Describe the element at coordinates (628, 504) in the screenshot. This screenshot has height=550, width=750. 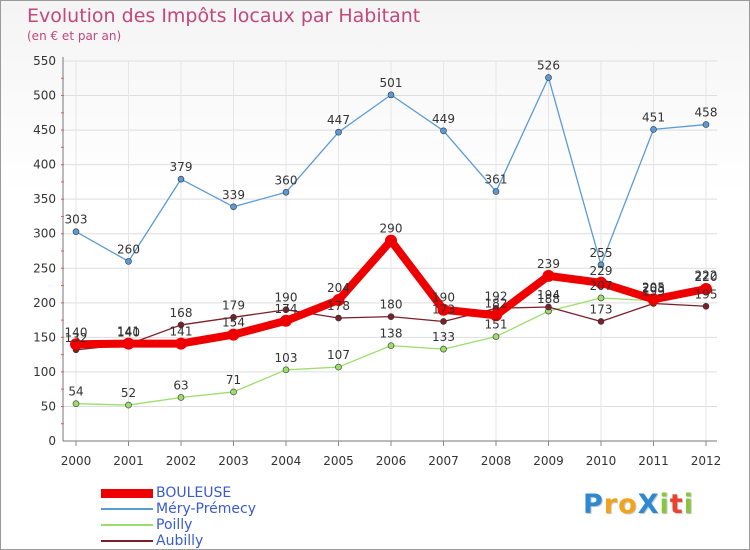
I see `logo-letter: o` at that location.